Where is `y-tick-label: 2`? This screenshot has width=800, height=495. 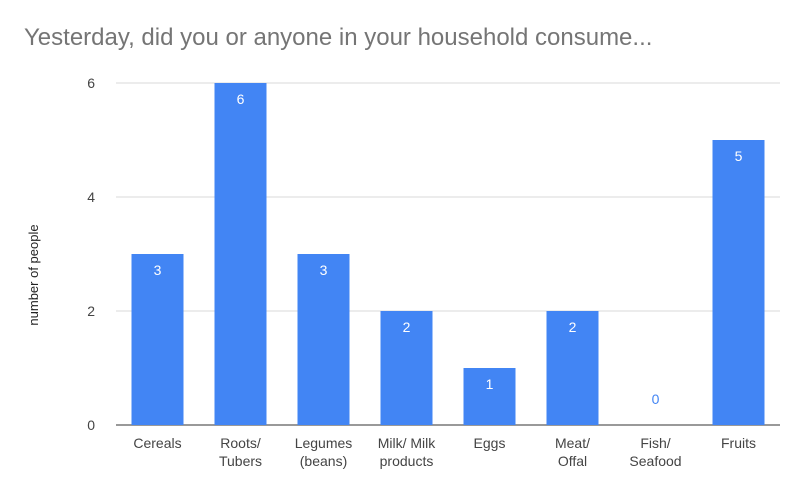
y-tick-label: 2 is located at coordinates (91, 311).